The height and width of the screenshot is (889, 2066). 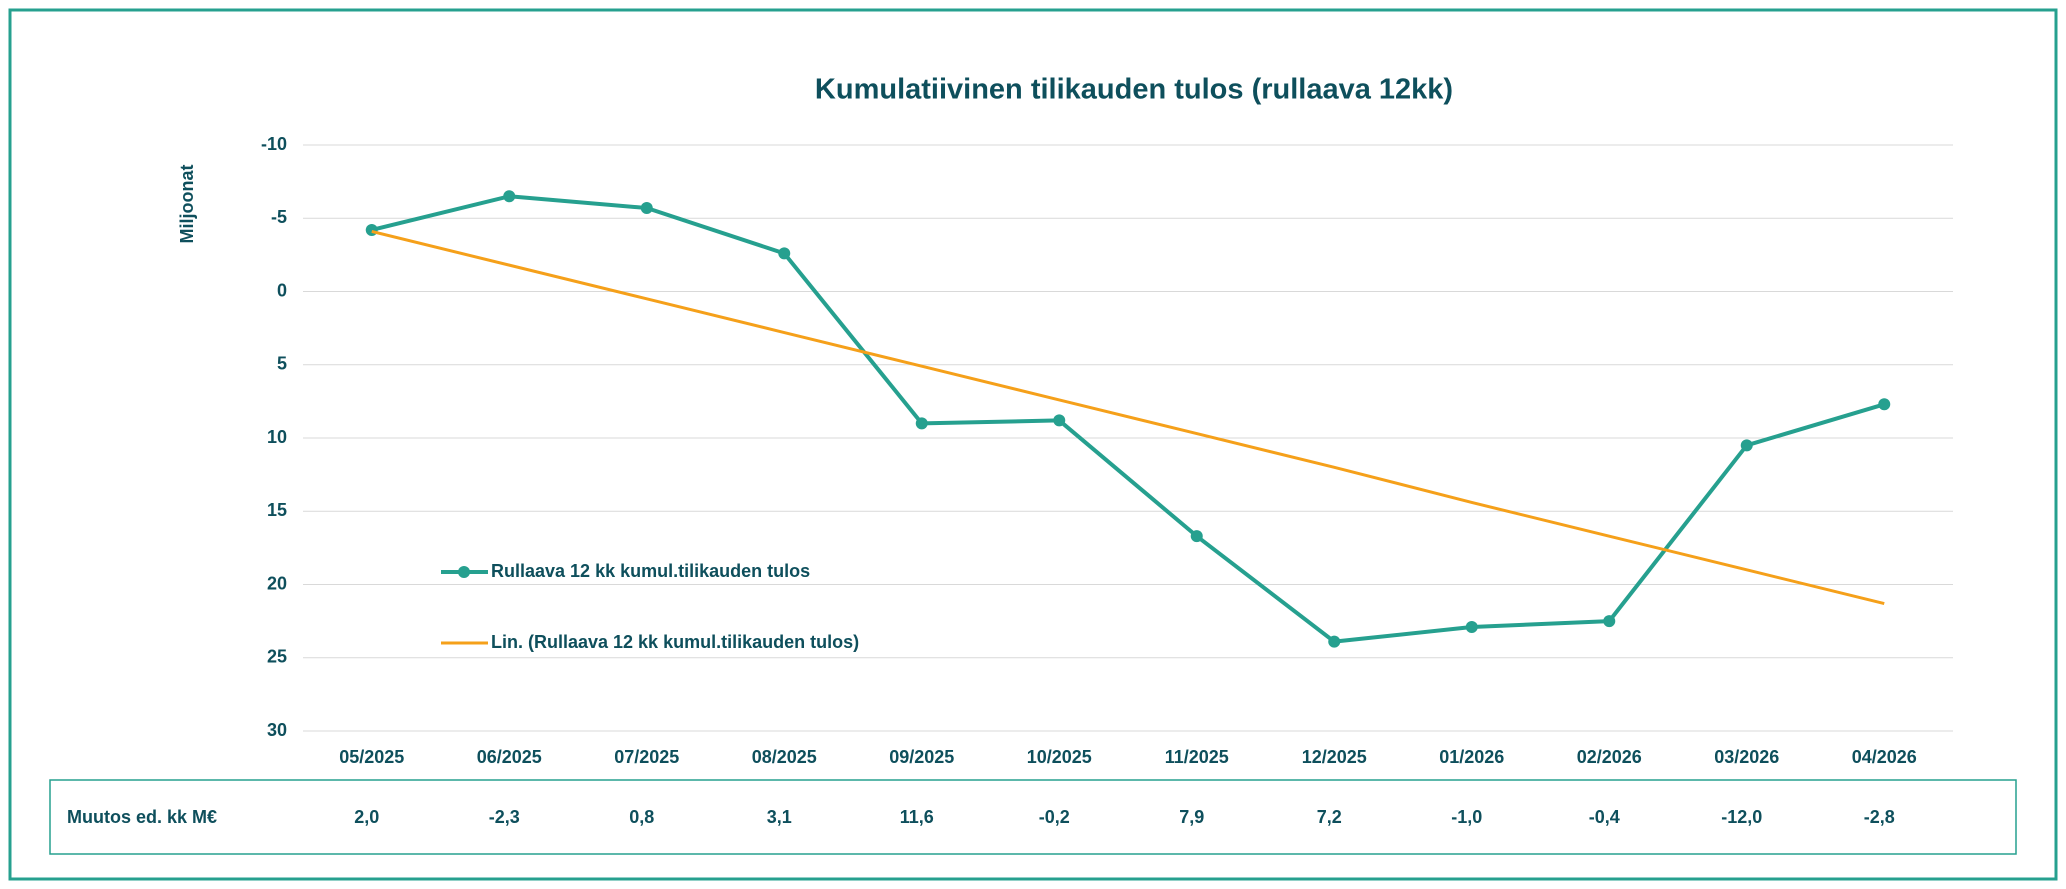 What do you see at coordinates (779, 817) in the screenshot?
I see `table-value: 3,1` at bounding box center [779, 817].